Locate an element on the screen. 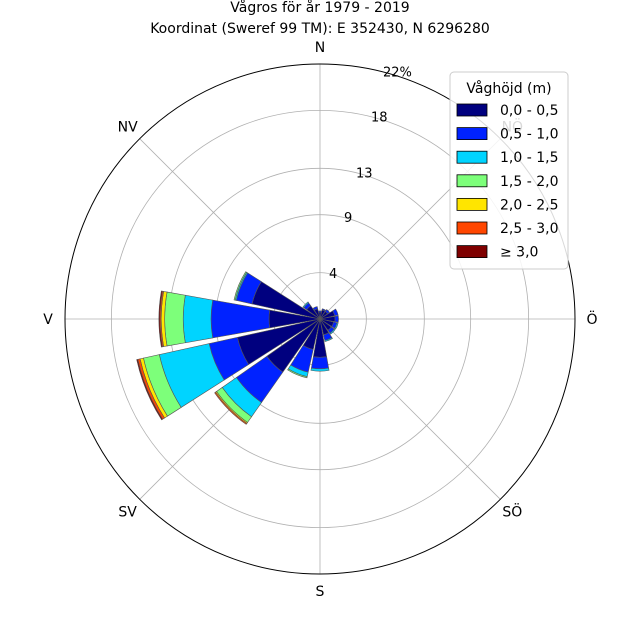 The height and width of the screenshot is (640, 640). direction-label-S: S is located at coordinates (320, 592).